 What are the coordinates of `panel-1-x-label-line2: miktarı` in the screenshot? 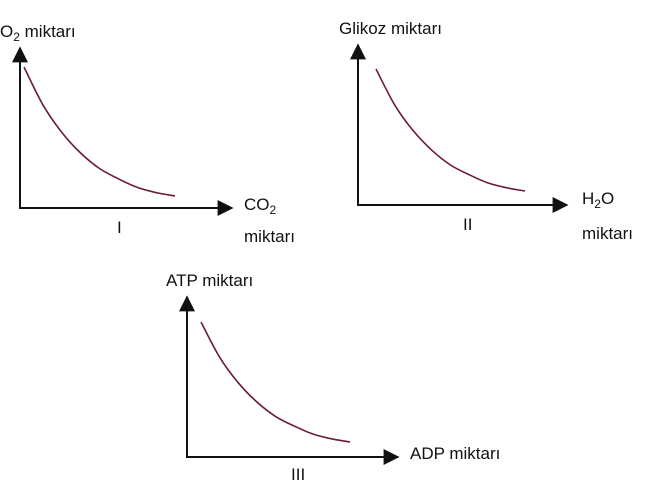 It's located at (269, 236).